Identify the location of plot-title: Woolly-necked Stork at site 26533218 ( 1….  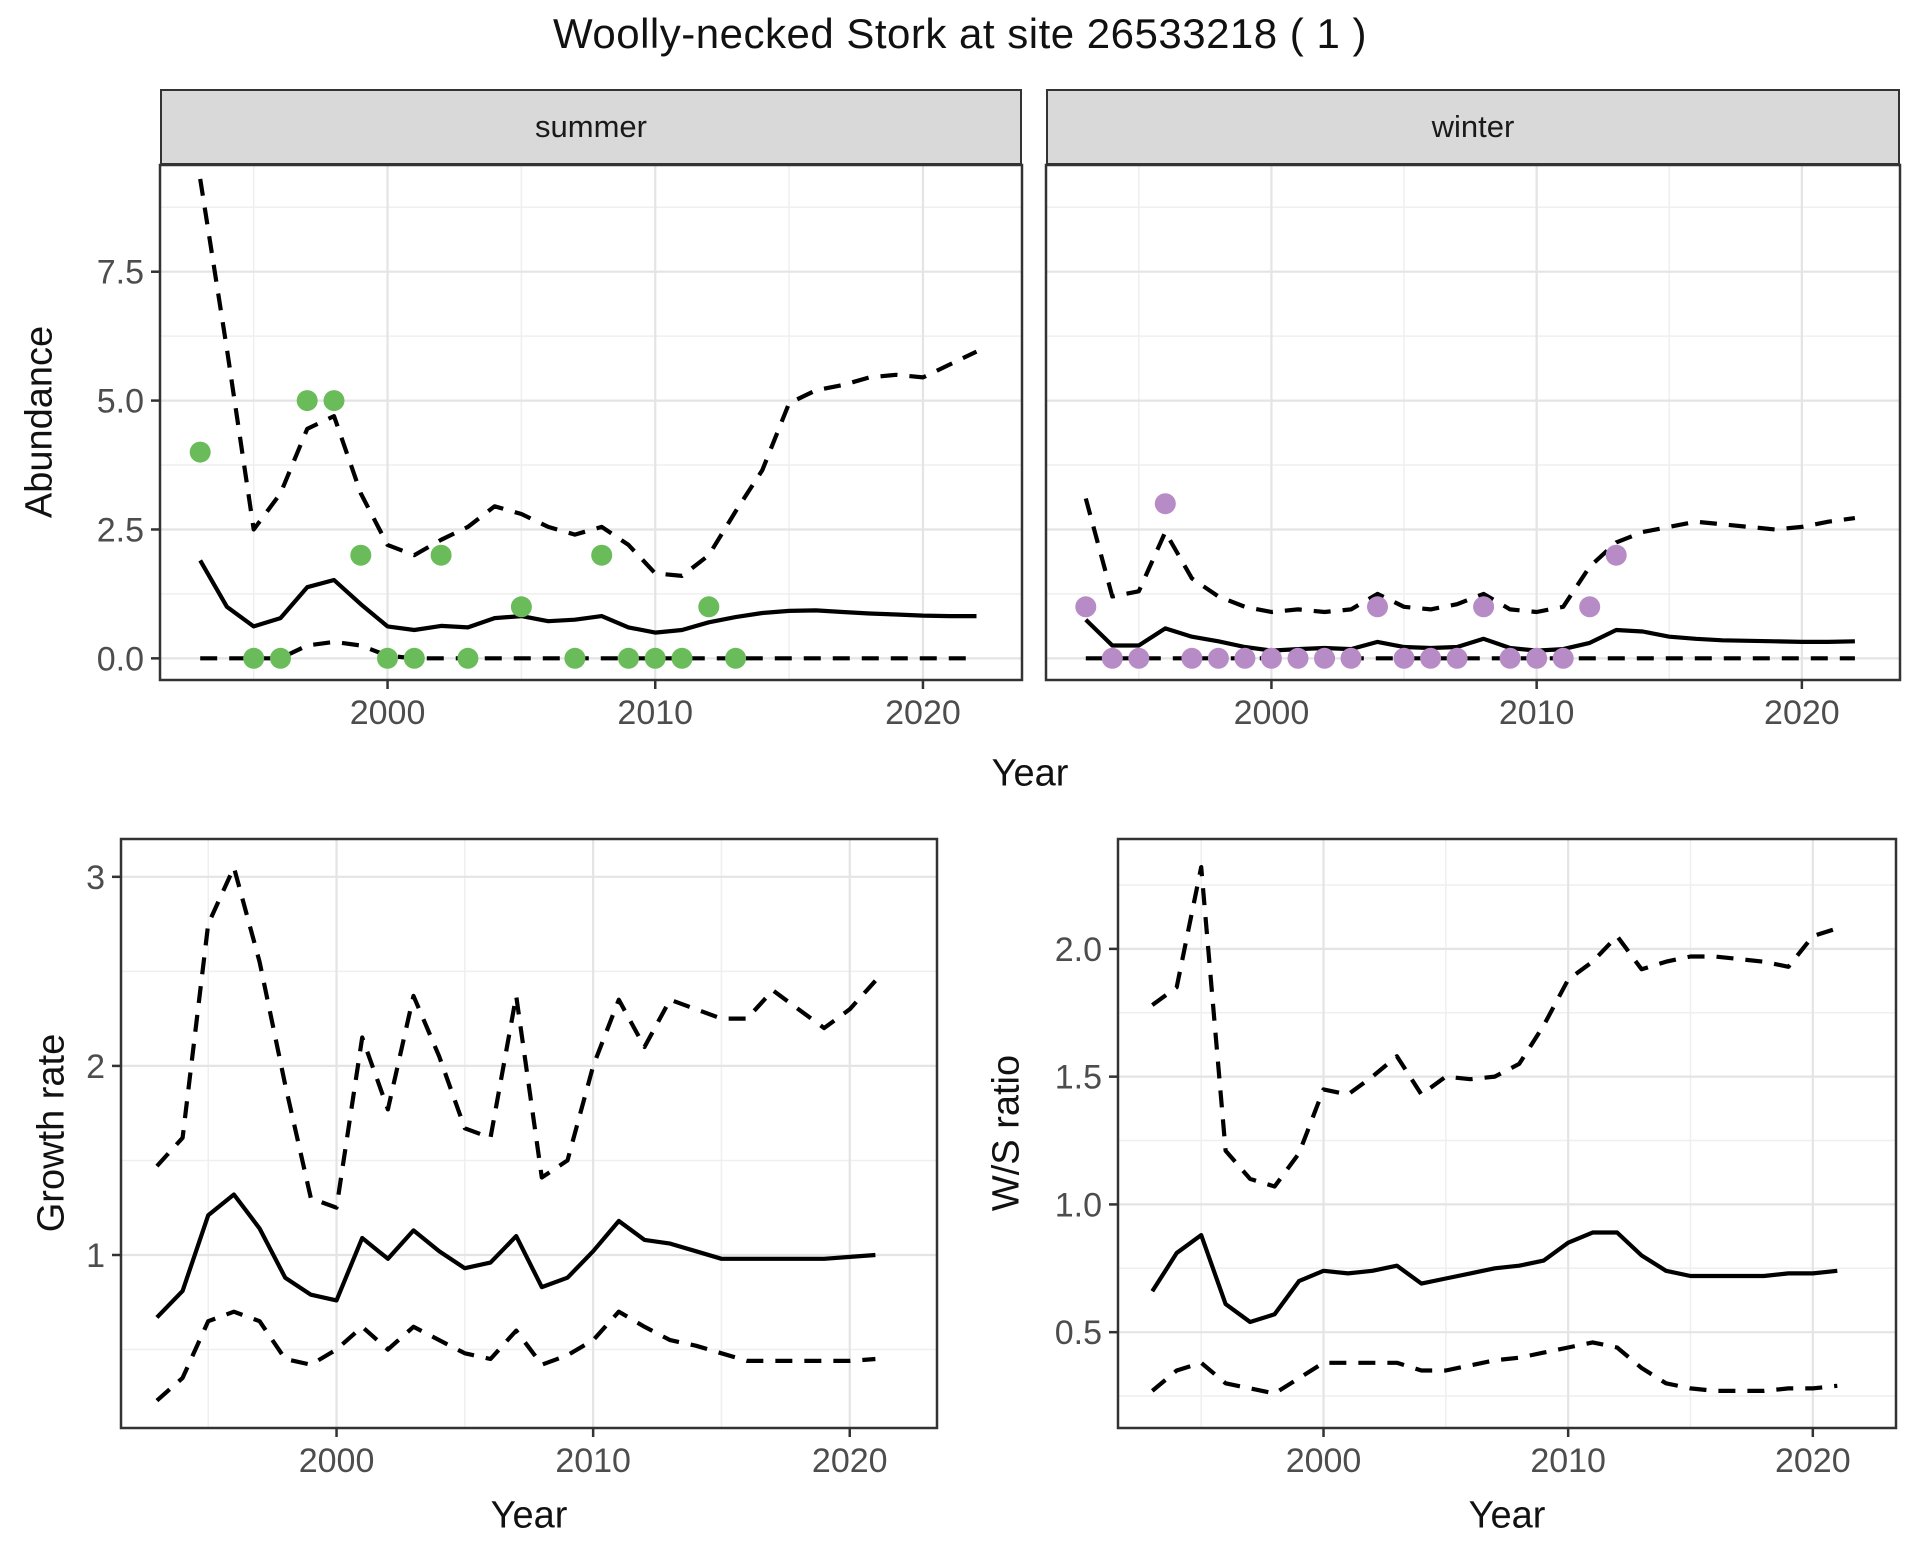
(960, 33).